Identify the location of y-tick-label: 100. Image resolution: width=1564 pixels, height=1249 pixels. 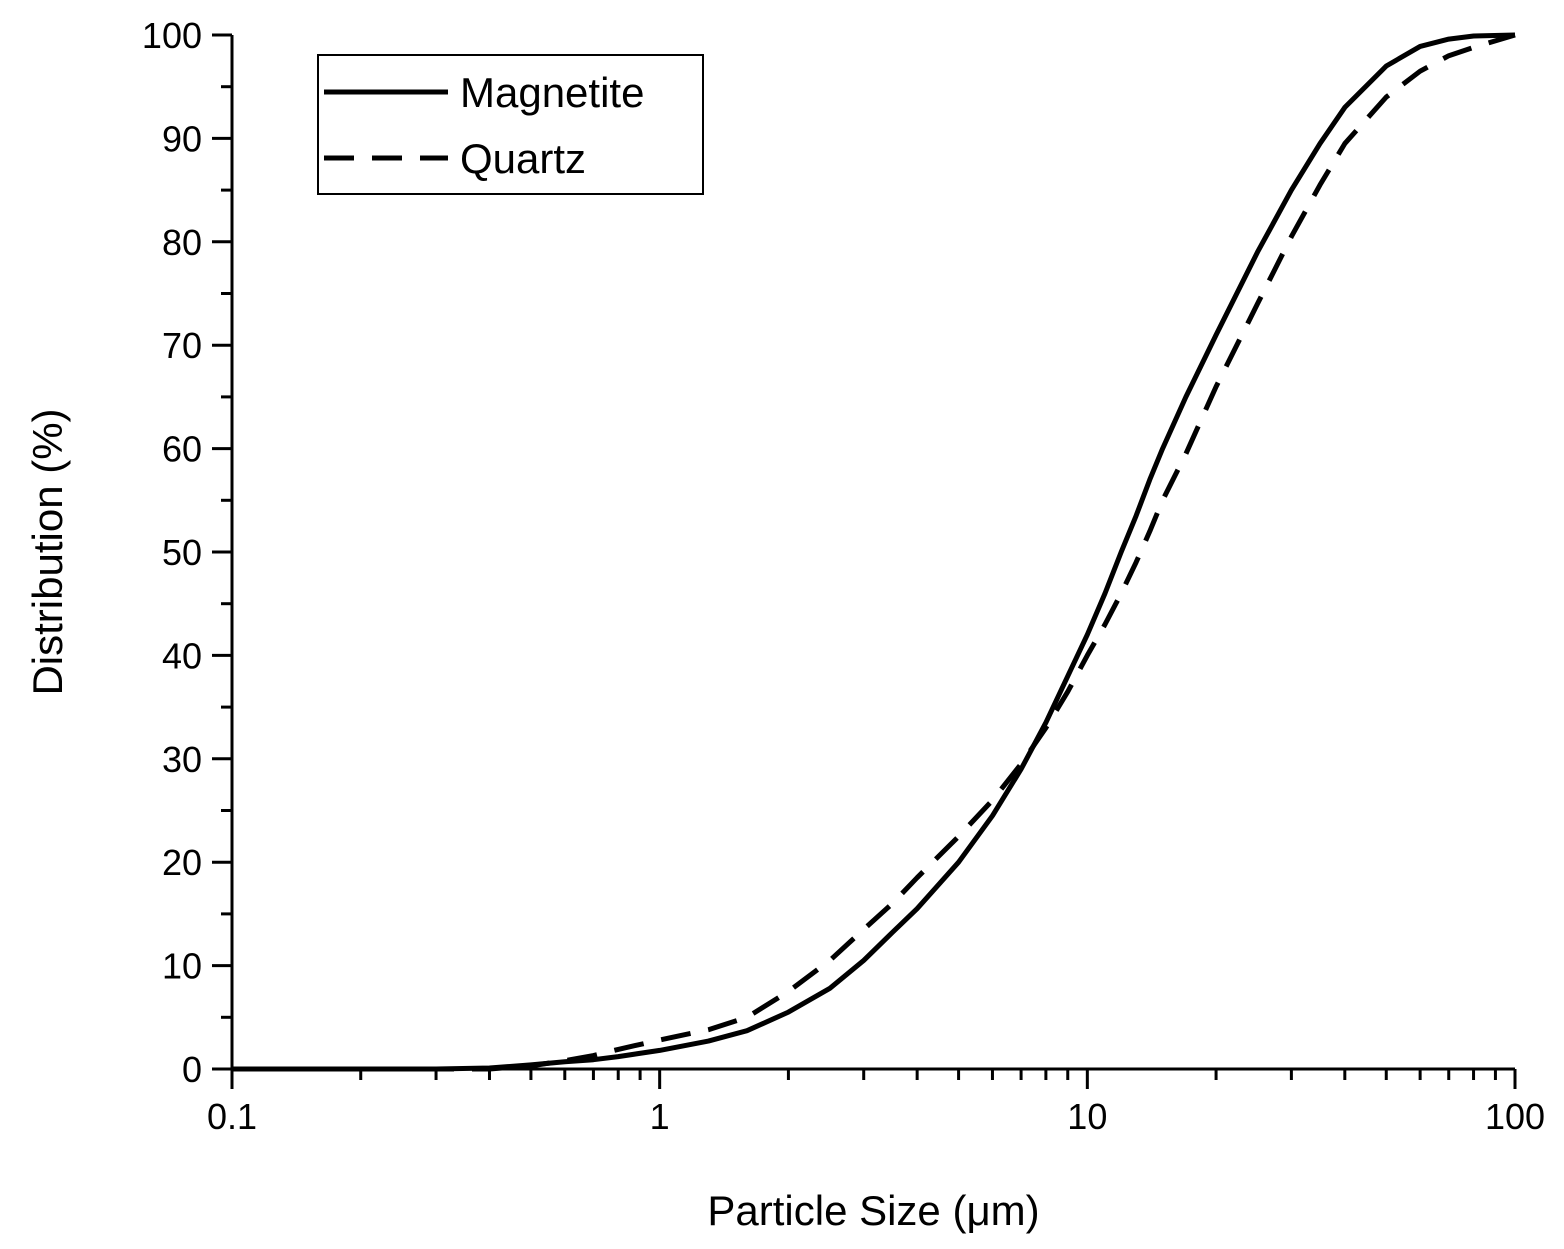
(172, 35).